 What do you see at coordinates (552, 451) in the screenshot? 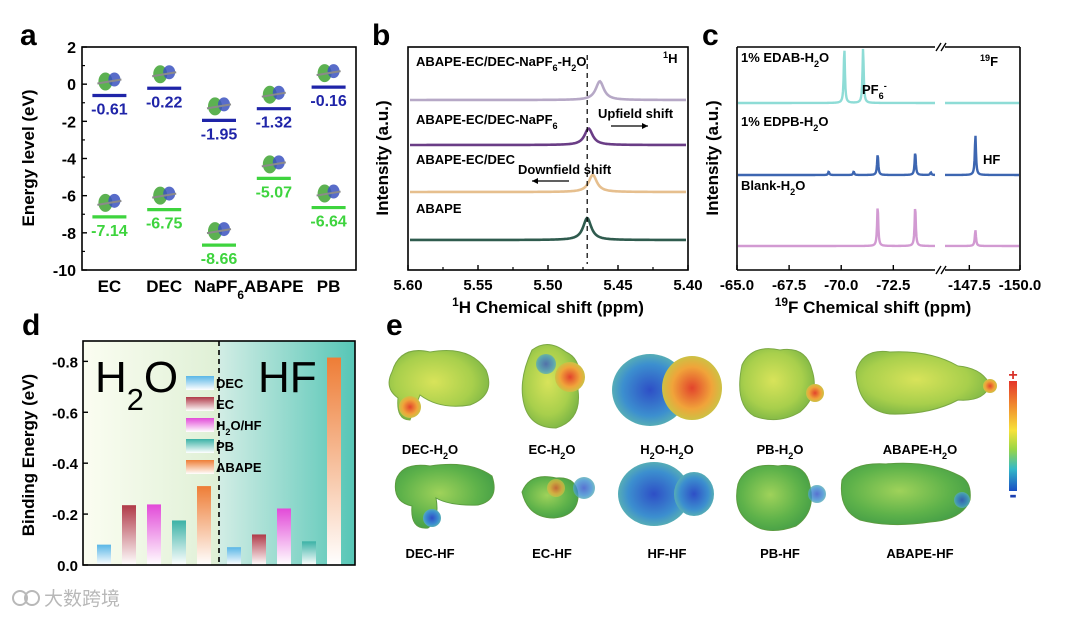
I see `esp-map-label: EC-H2O` at bounding box center [552, 451].